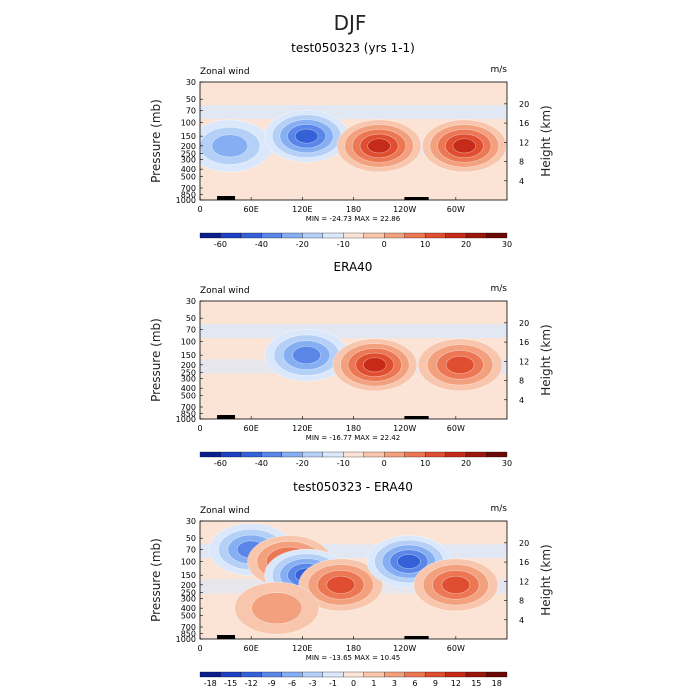  I want to click on y-tick-label: 30, so click(191, 301).